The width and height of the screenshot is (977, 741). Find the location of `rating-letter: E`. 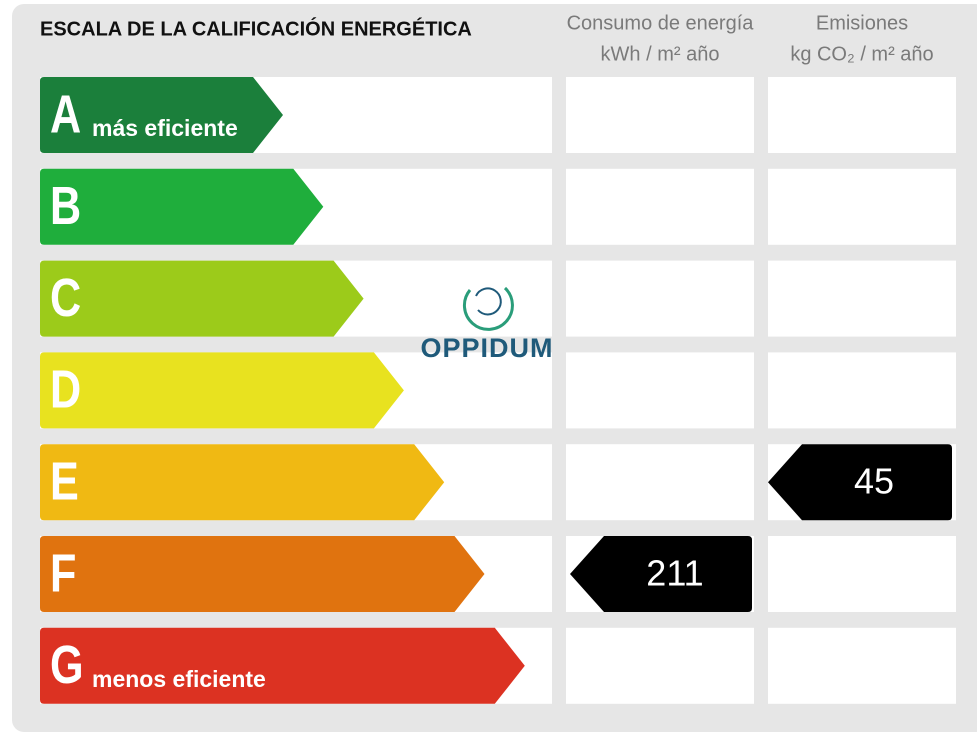

rating-letter: E is located at coordinates (64, 482).